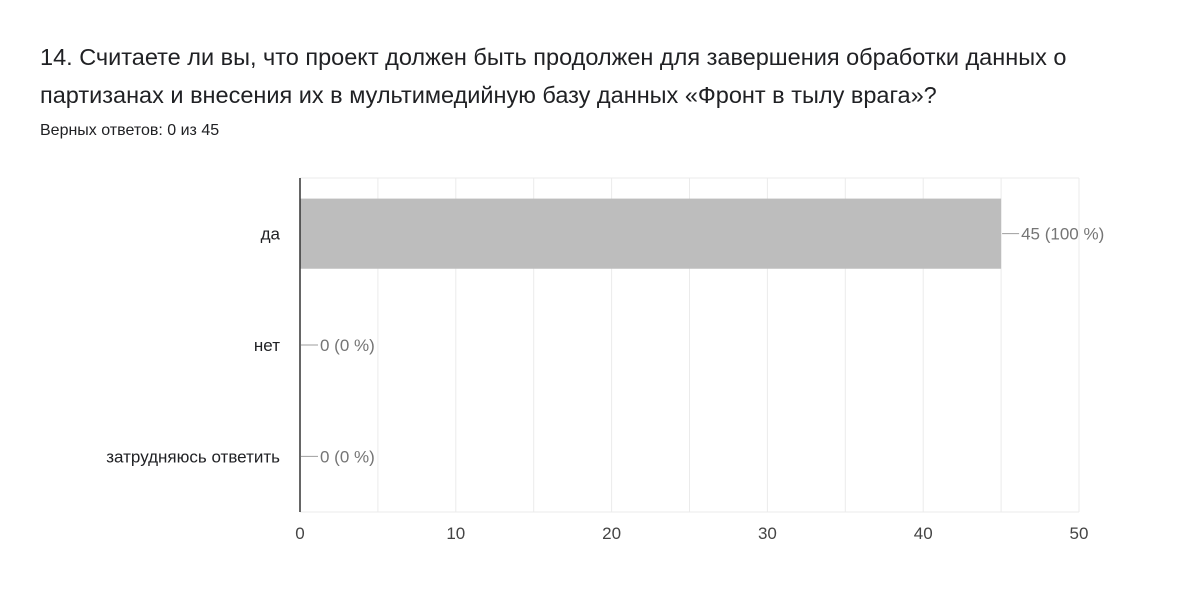  I want to click on category-label: затрудняюсь ответить, so click(193, 456).